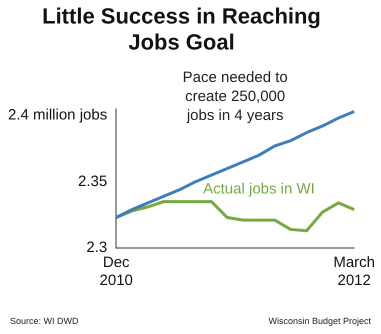 This screenshot has height=334, width=381. I want to click on y-tick-label: 2.3, so click(97, 247).